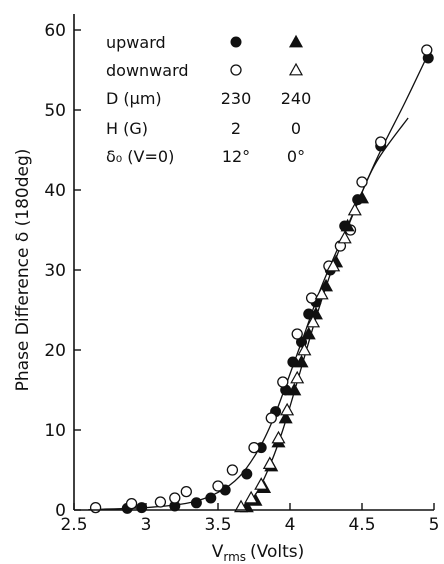  I want to click on legend-label: D (μm), so click(134, 98).